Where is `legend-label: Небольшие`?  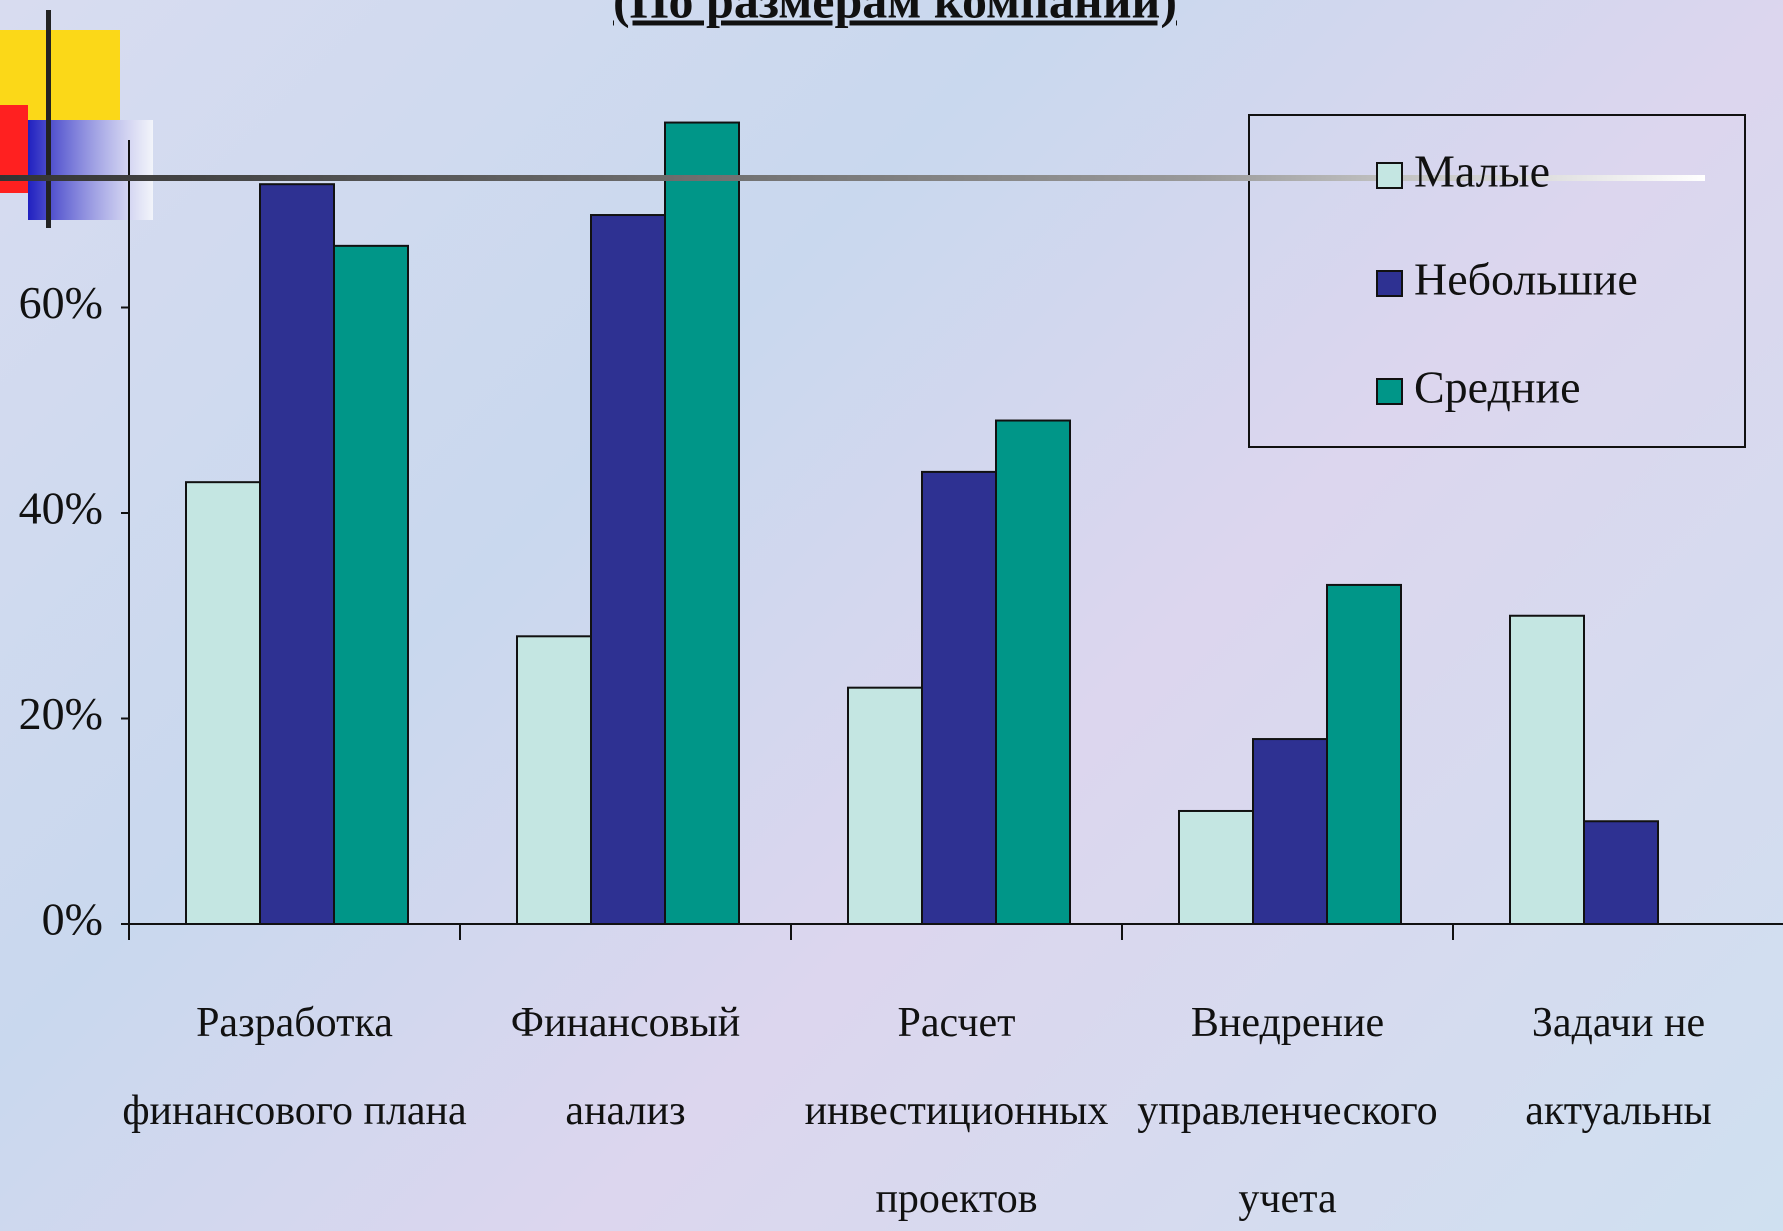 legend-label: Небольшие is located at coordinates (1526, 279).